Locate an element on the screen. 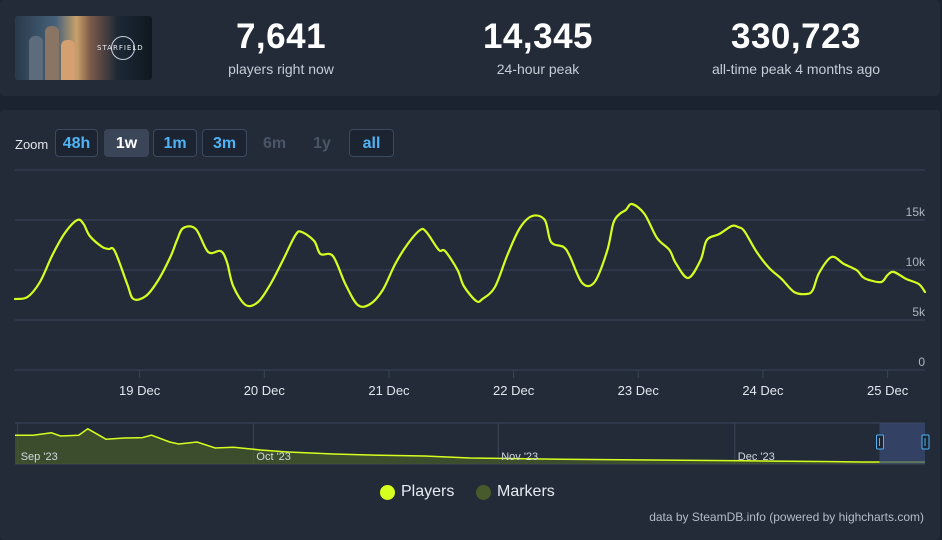 The height and width of the screenshot is (540, 942). planet-ring-icon is located at coordinates (123, 48).